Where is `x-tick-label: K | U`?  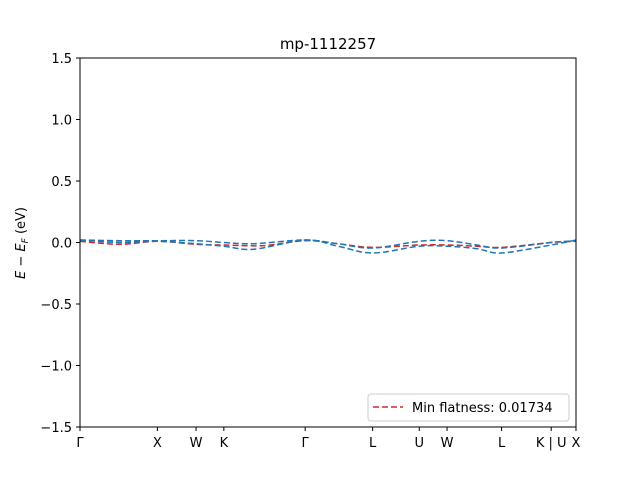 x-tick-label: K | U is located at coordinates (551, 443).